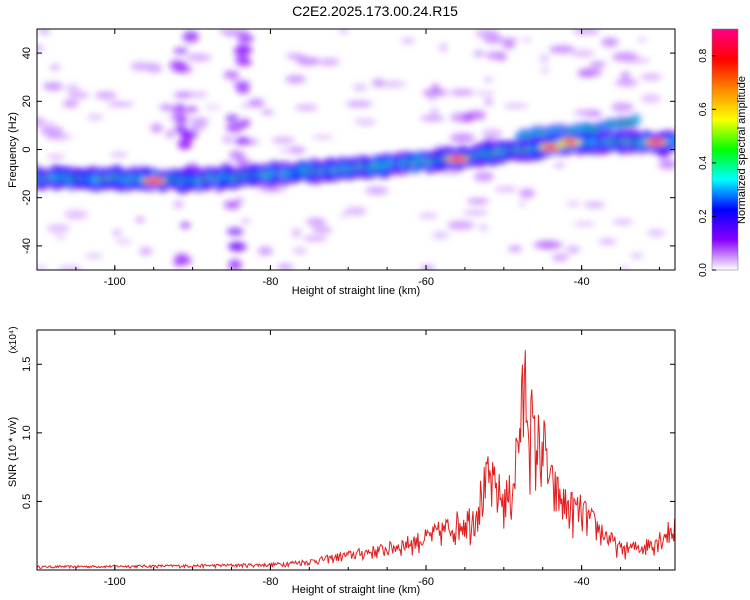 The image size is (750, 600). What do you see at coordinates (703, 270) in the screenshot?
I see `colorbar-tick-label: 0.0` at bounding box center [703, 270].